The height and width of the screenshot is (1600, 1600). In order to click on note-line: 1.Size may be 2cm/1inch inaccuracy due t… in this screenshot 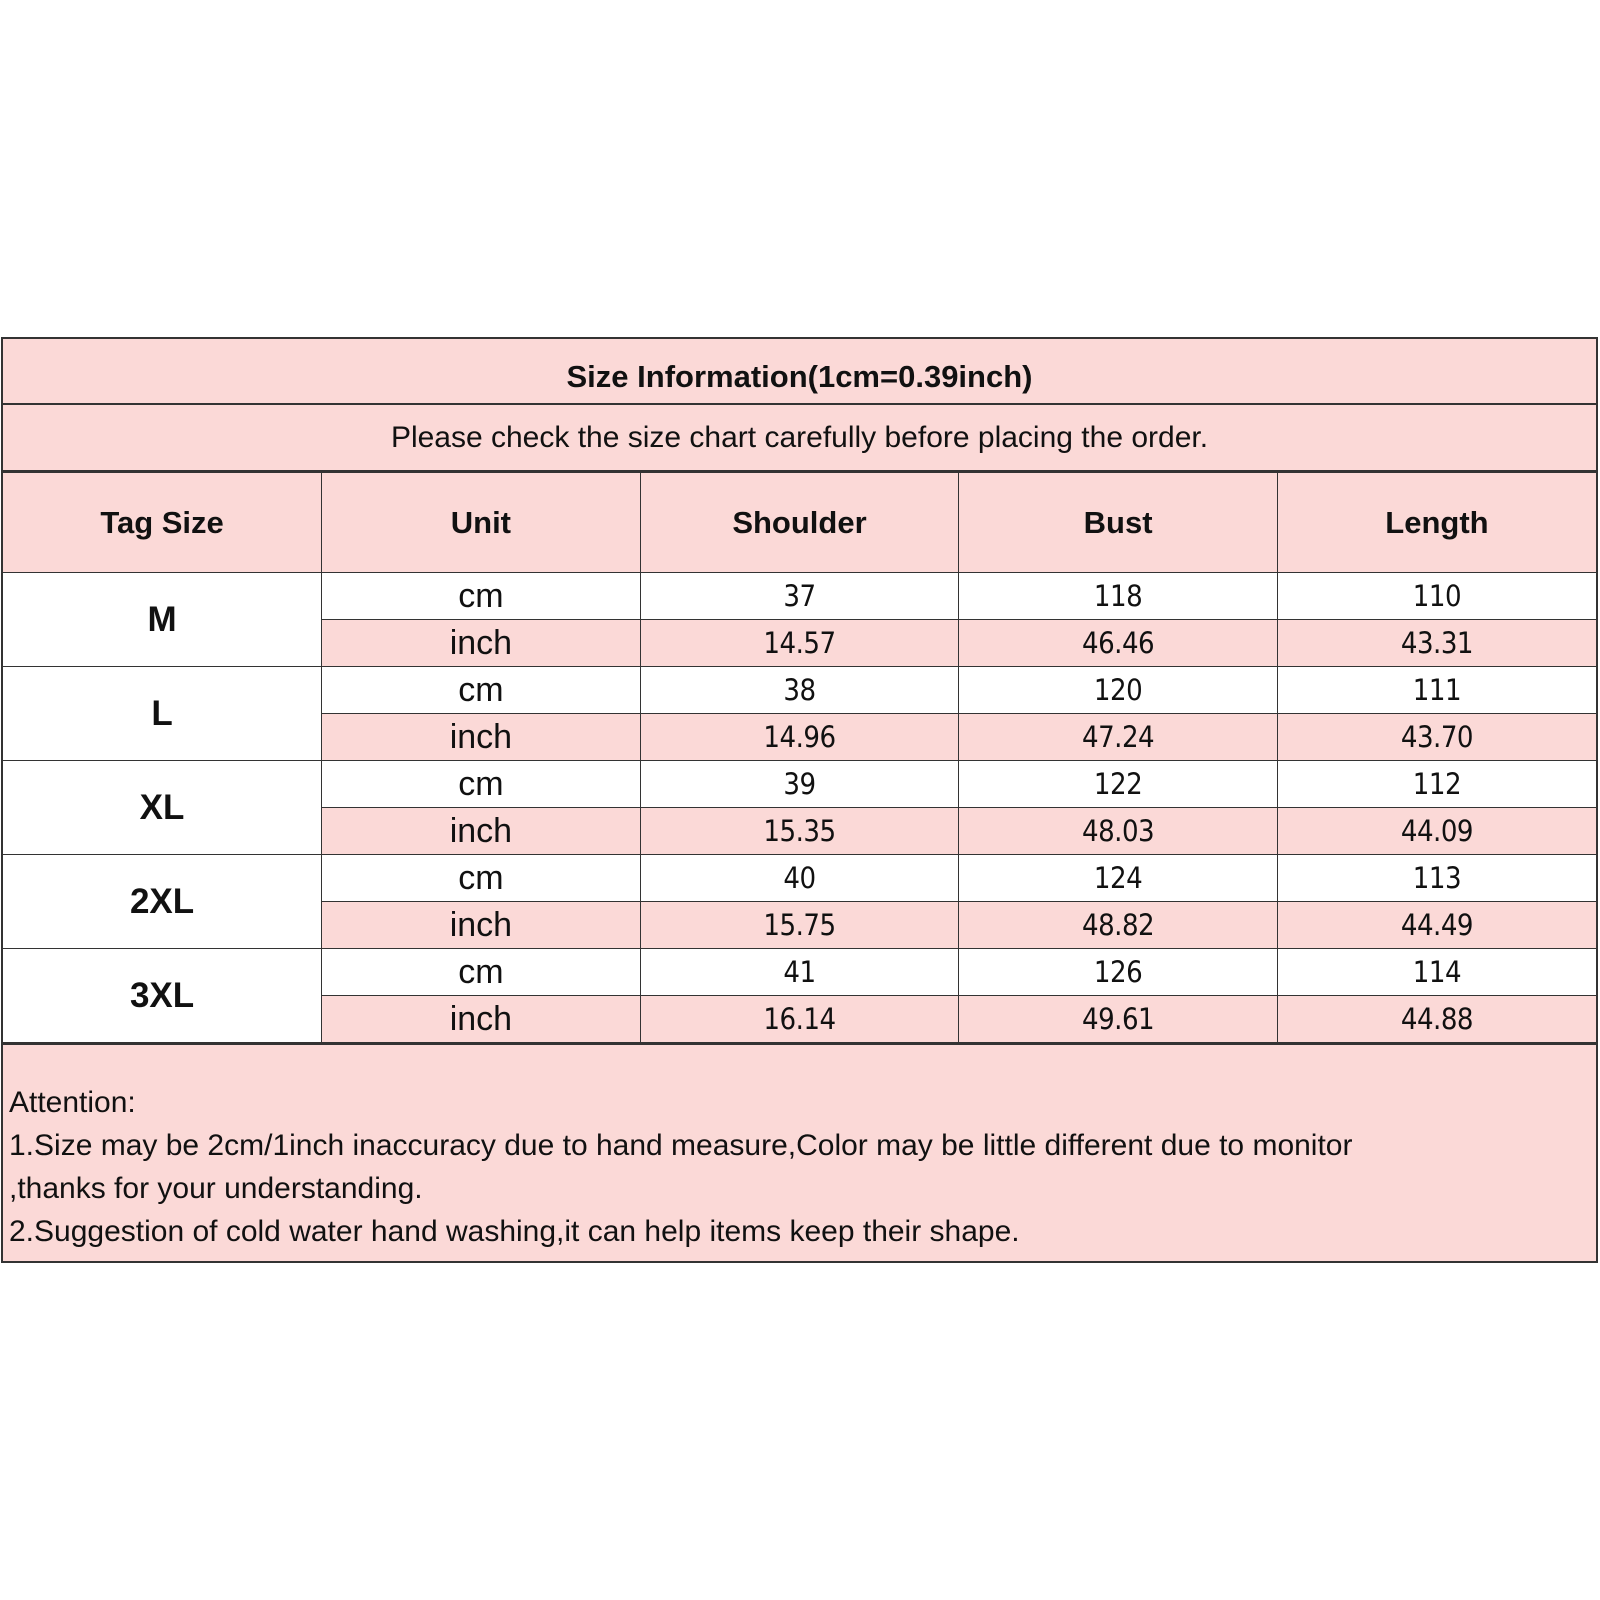, I will do `click(681, 1145)`.